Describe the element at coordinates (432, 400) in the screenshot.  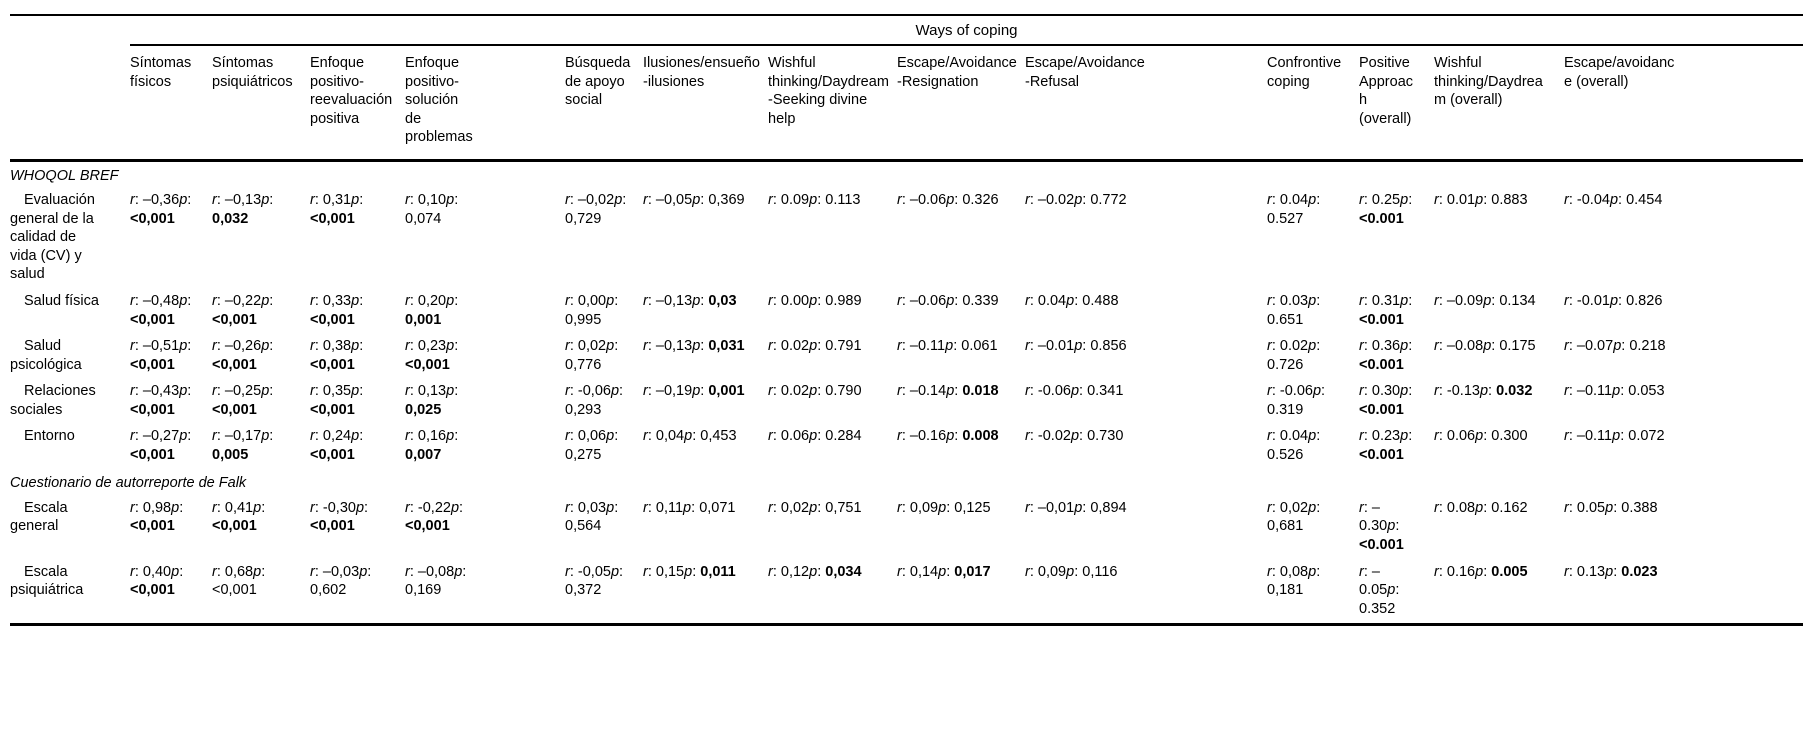
I see `stat-cell: r: 0,13p: 0,025` at that location.